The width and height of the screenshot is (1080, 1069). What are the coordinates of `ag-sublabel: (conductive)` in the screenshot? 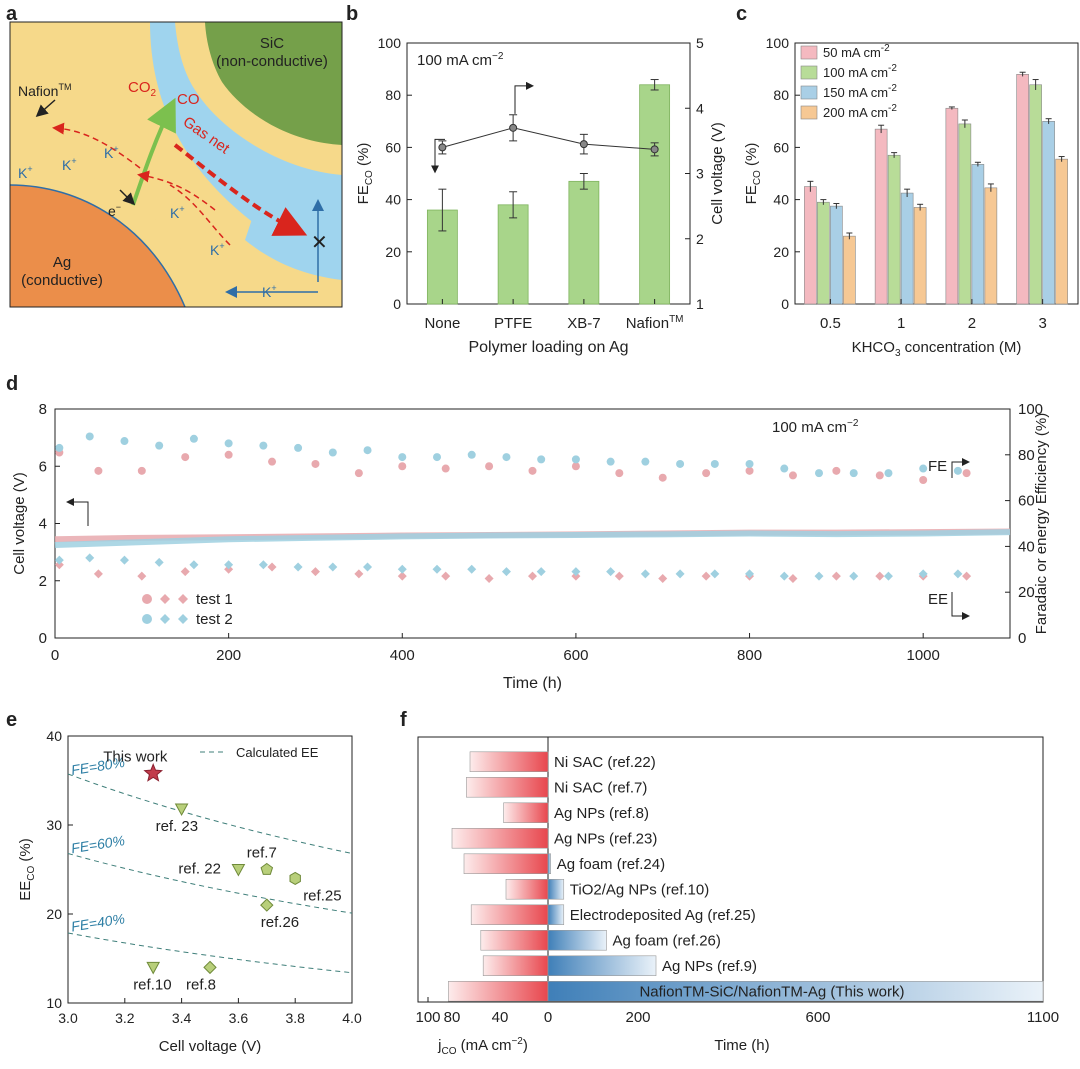 It's located at (62, 280).